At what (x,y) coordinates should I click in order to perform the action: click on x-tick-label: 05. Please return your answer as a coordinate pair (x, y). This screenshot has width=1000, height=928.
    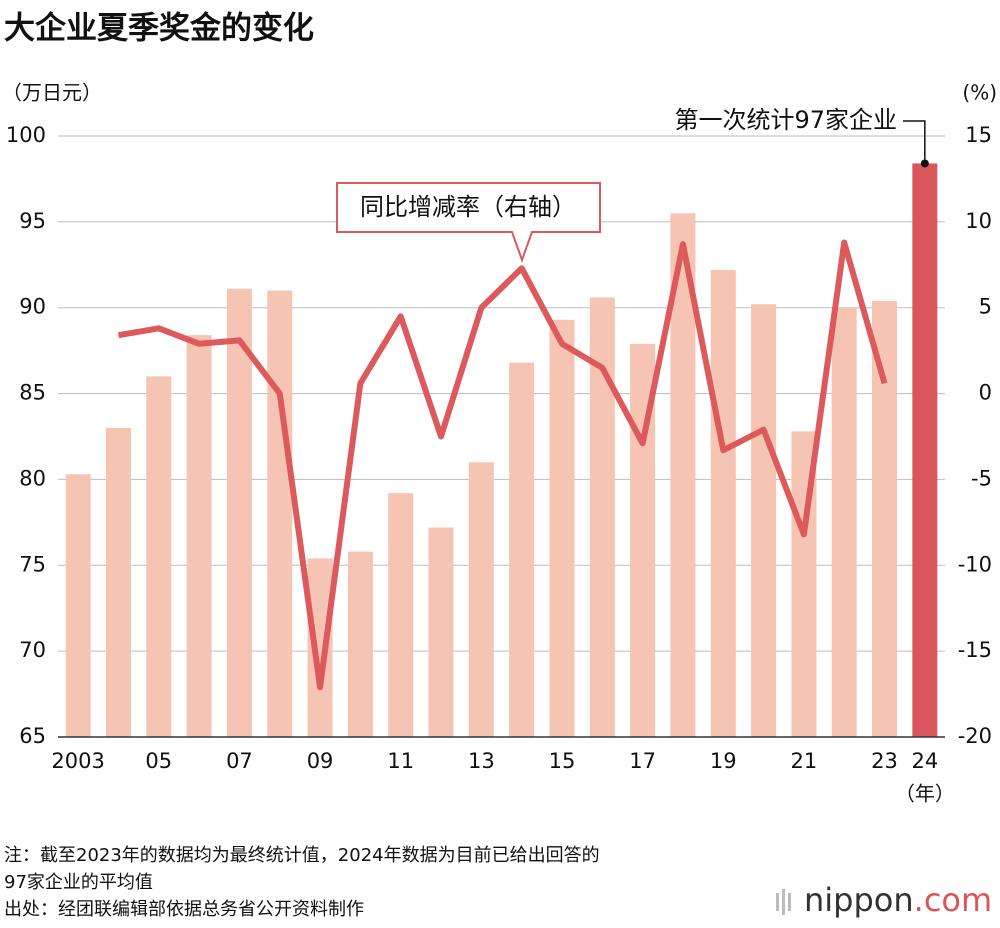
    Looking at the image, I should click on (158, 761).